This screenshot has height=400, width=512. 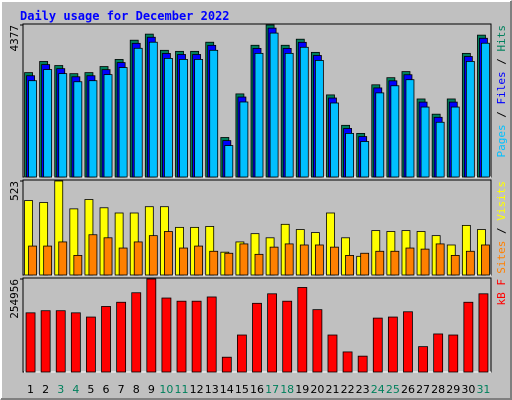 I want to click on y-tick-label: 254956, so click(x=14, y=299).